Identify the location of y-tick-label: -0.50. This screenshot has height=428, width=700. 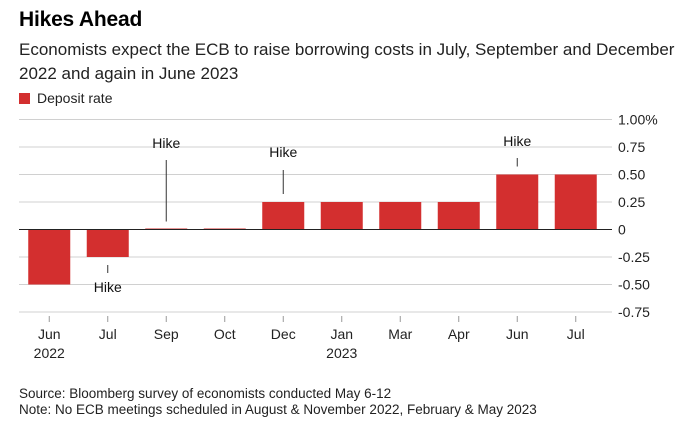
(634, 285).